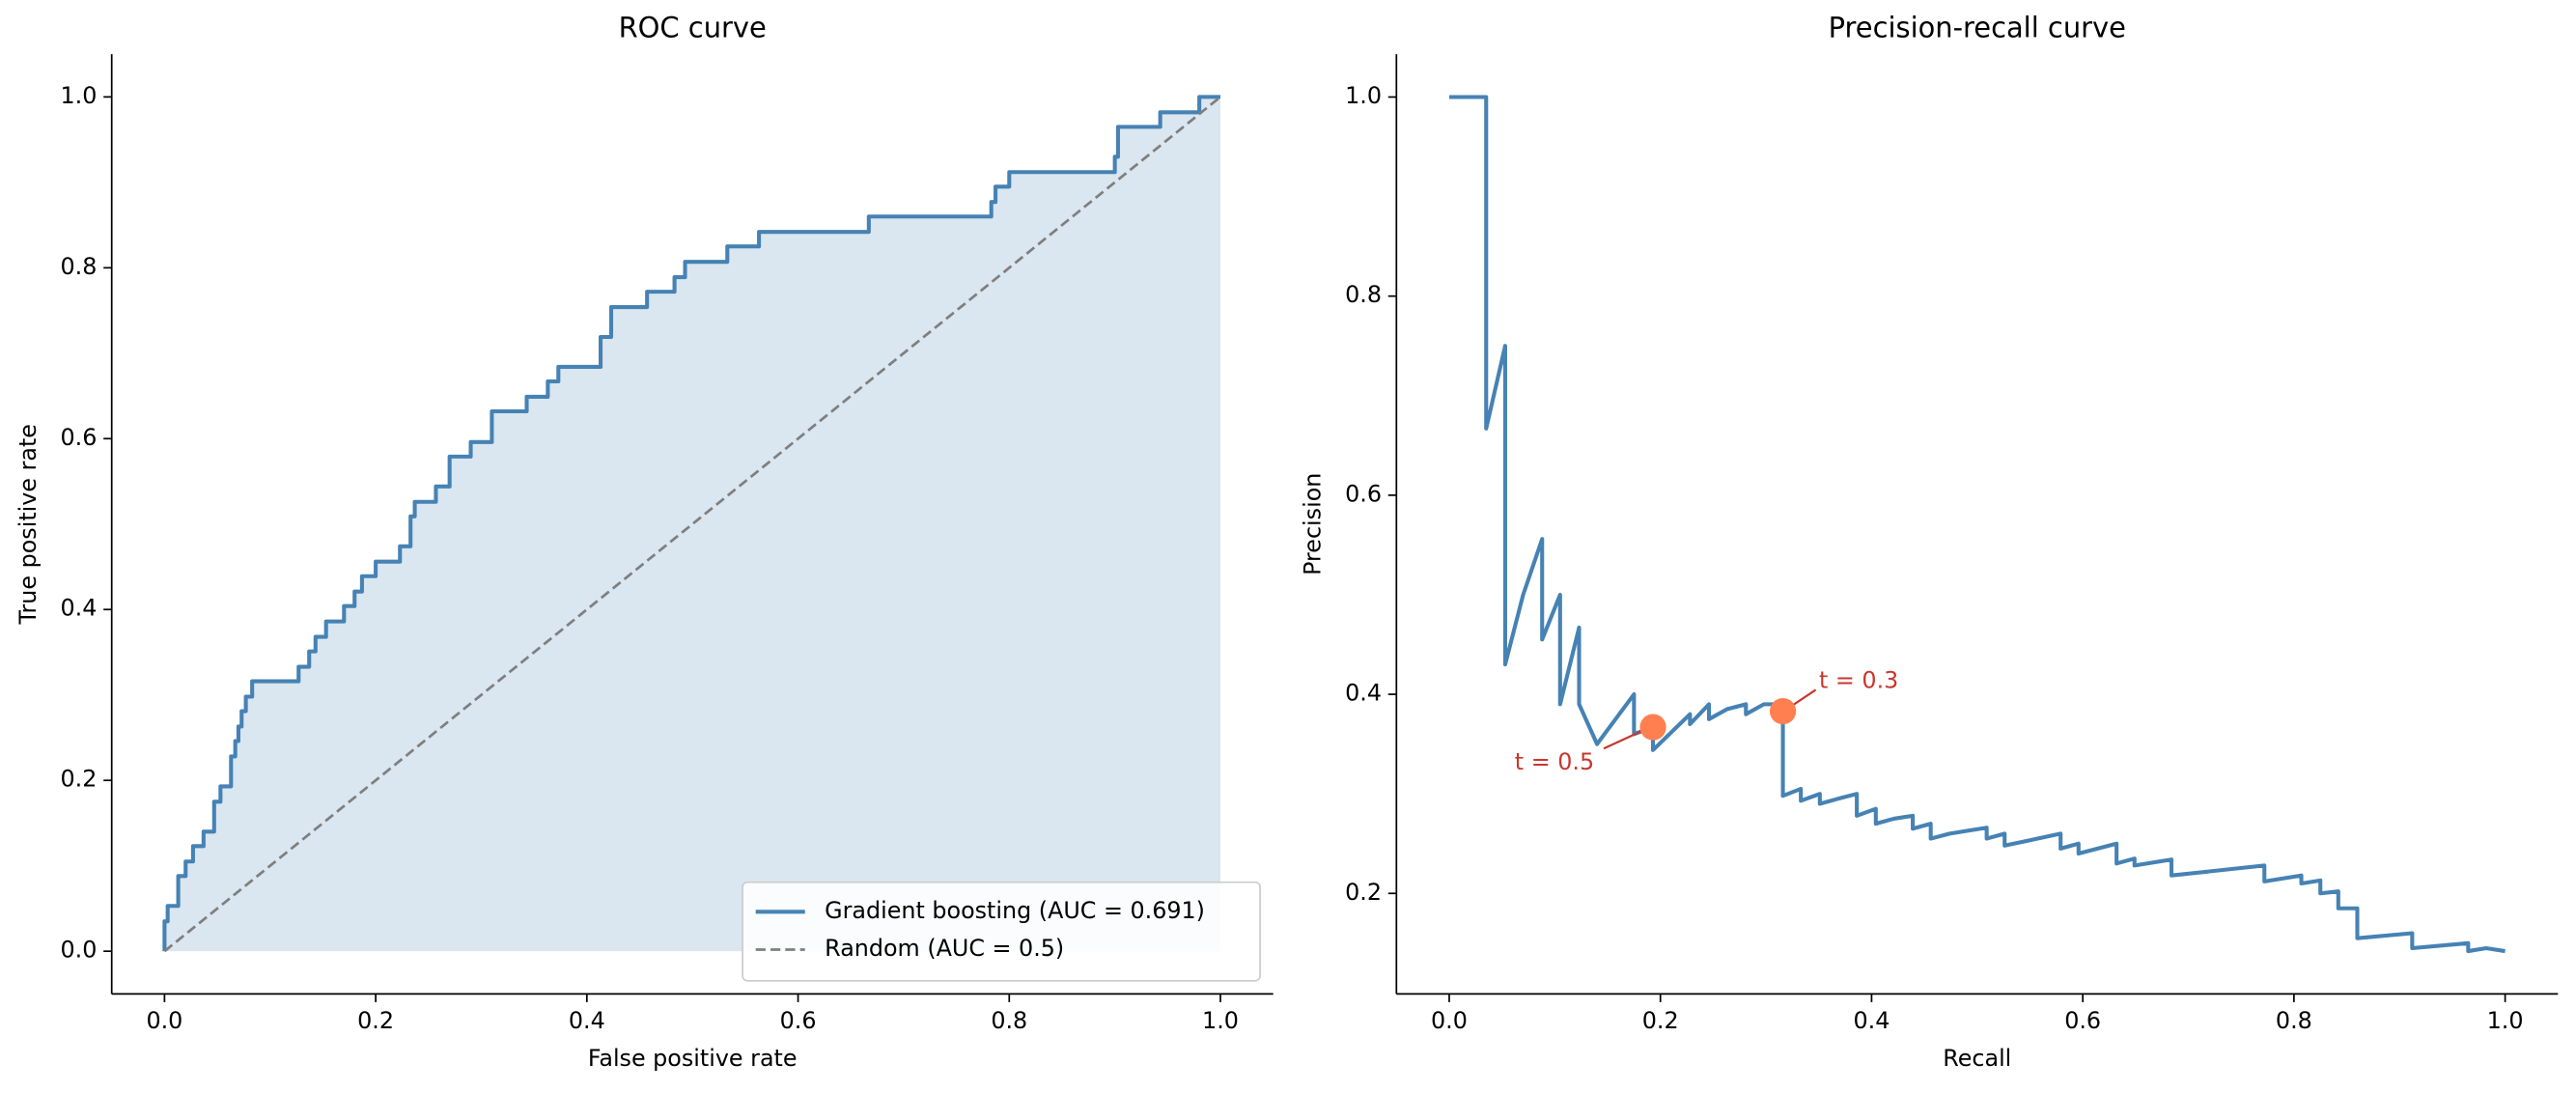 This screenshot has width=2576, height=1093. What do you see at coordinates (693, 28) in the screenshot?
I see `chart-title: ROC curve` at bounding box center [693, 28].